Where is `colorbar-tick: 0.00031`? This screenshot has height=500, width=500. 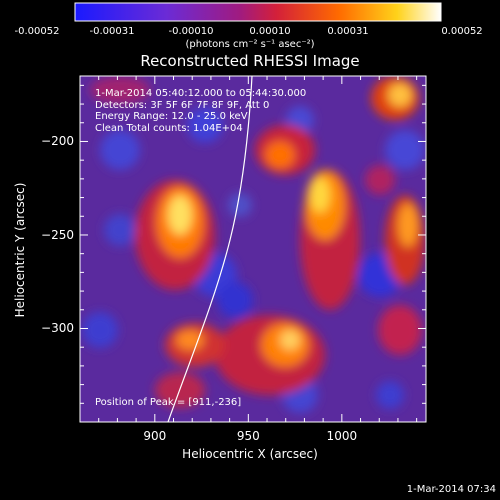 colorbar-tick: 0.00031 is located at coordinates (348, 31).